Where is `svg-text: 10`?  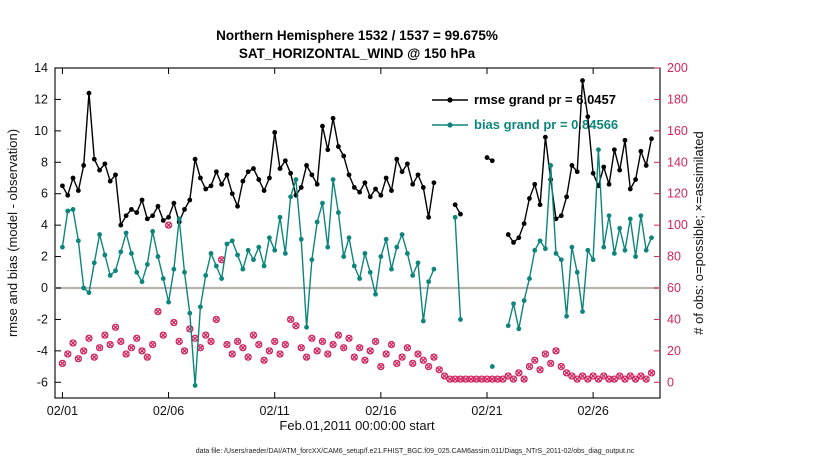
svg-text: 10 is located at coordinates (41, 131).